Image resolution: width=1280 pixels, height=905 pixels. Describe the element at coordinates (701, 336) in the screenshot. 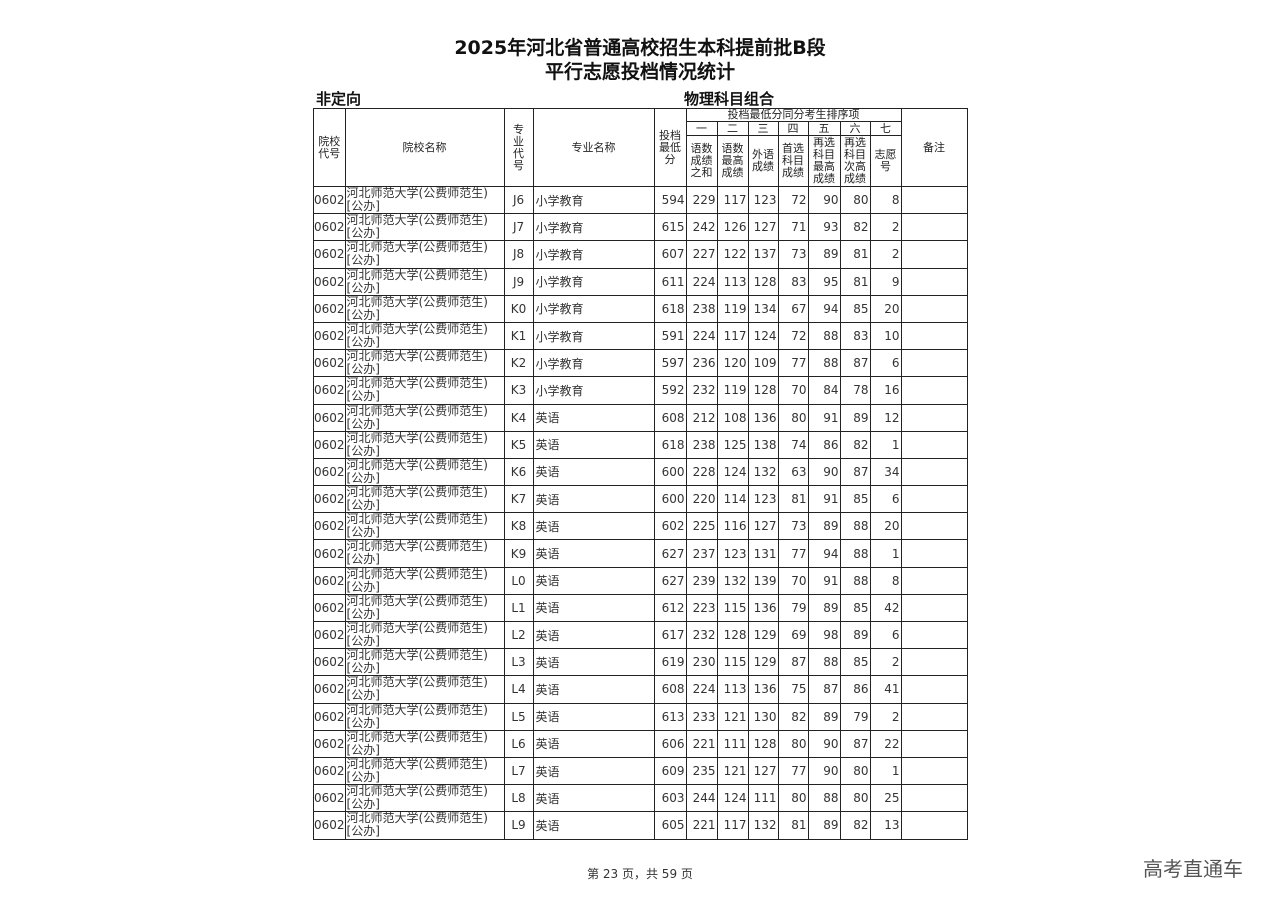

I see `cell-chinese-math-sum: 224` at that location.